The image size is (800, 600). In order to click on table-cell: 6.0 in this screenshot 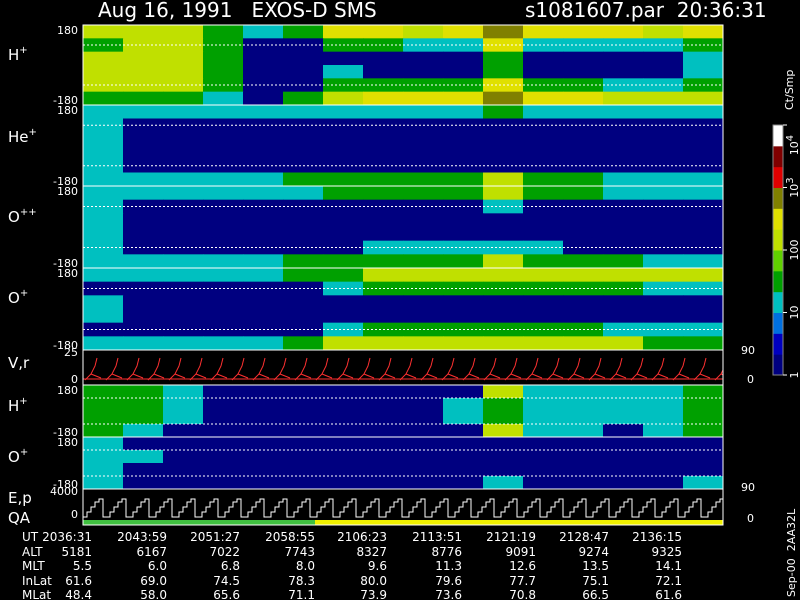, I will do `click(157, 566)`.